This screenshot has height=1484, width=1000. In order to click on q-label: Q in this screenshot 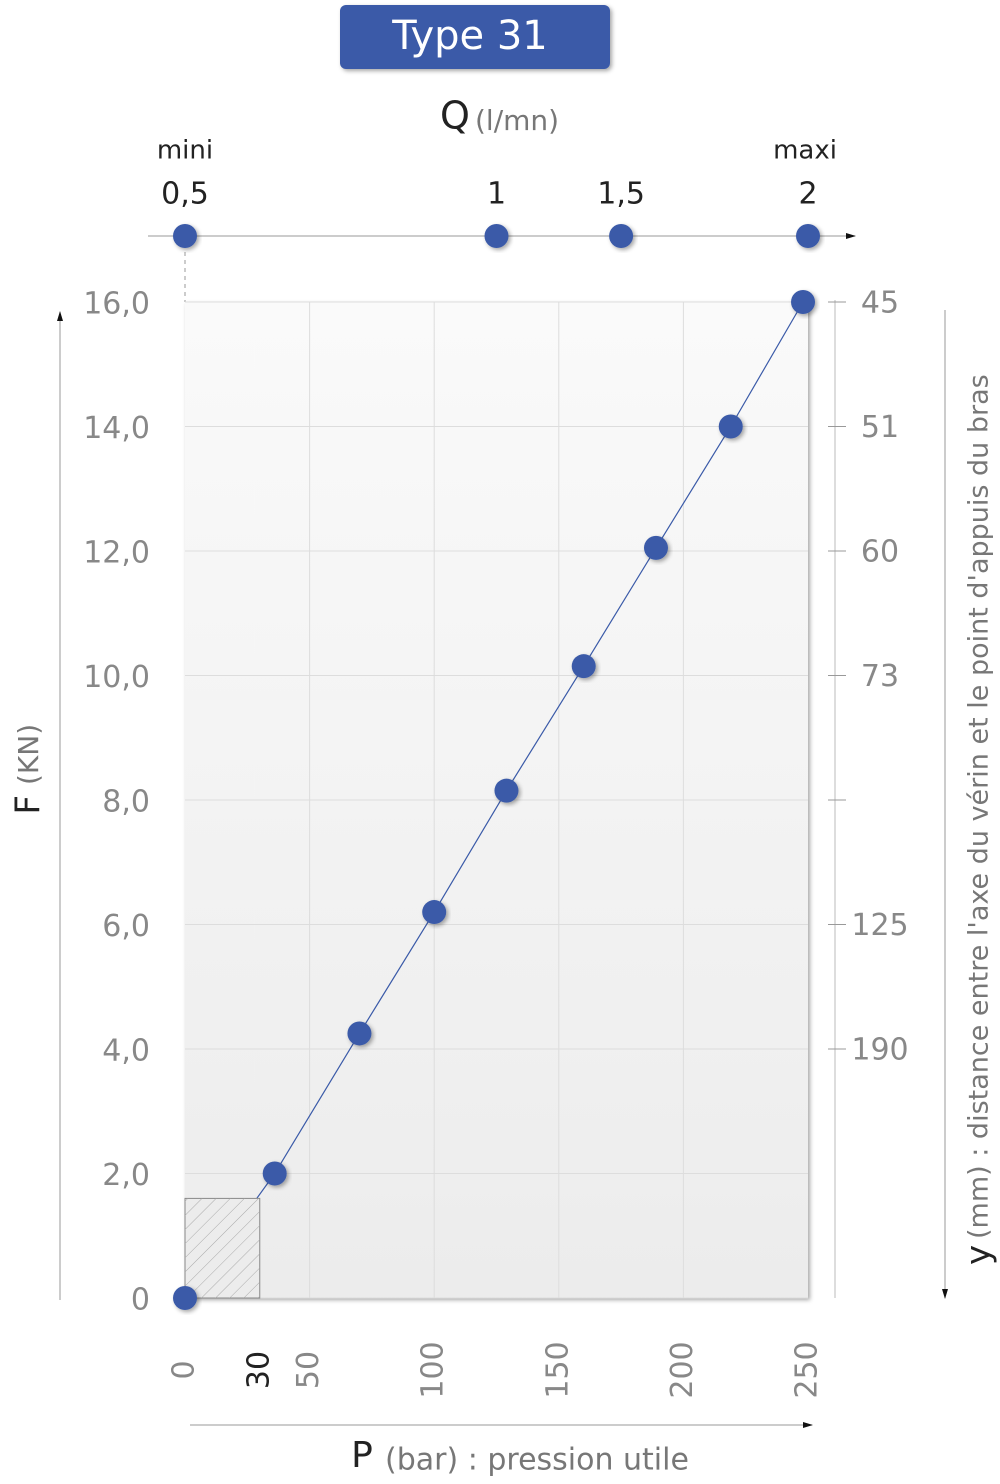, I will do `click(455, 116)`.